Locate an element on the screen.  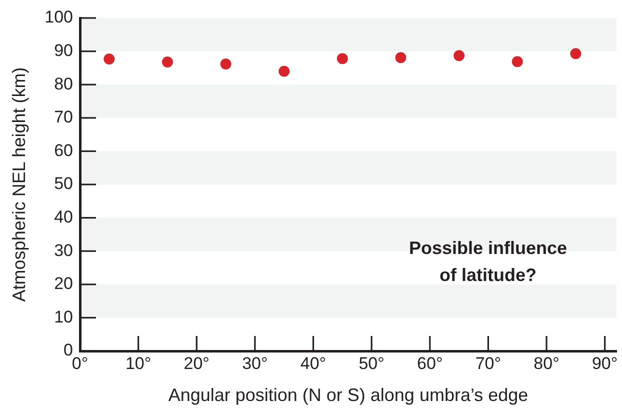
x-tick-label: 90° is located at coordinates (605, 363).